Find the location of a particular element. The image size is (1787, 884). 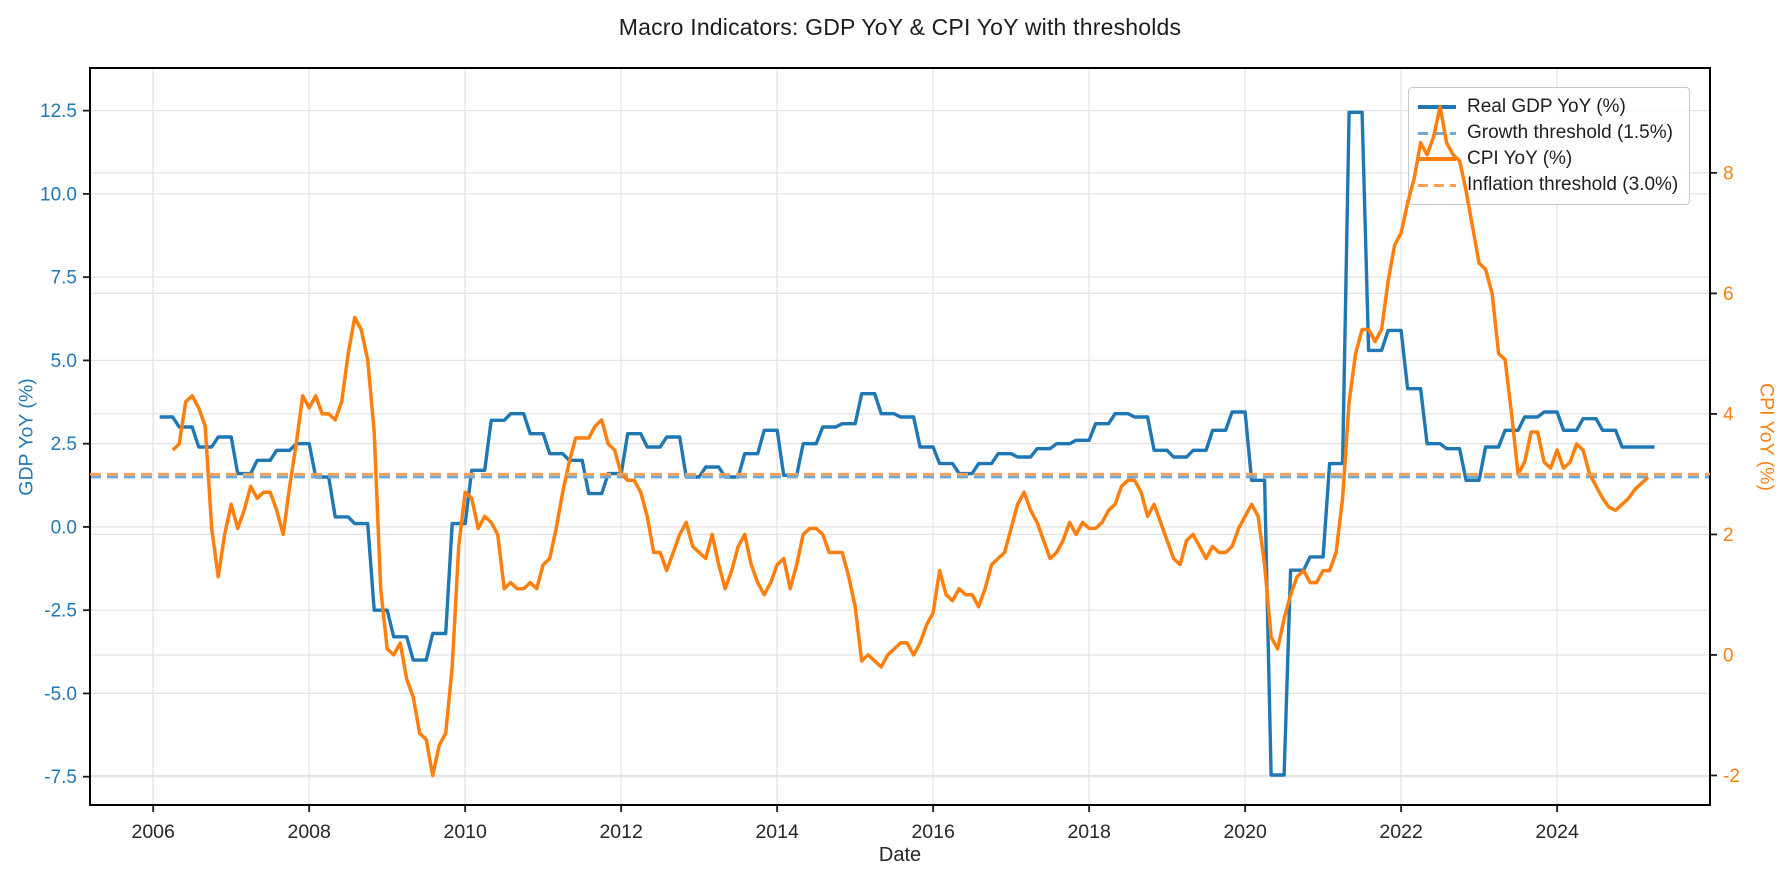

x-tick-label: 2020 is located at coordinates (1245, 832).